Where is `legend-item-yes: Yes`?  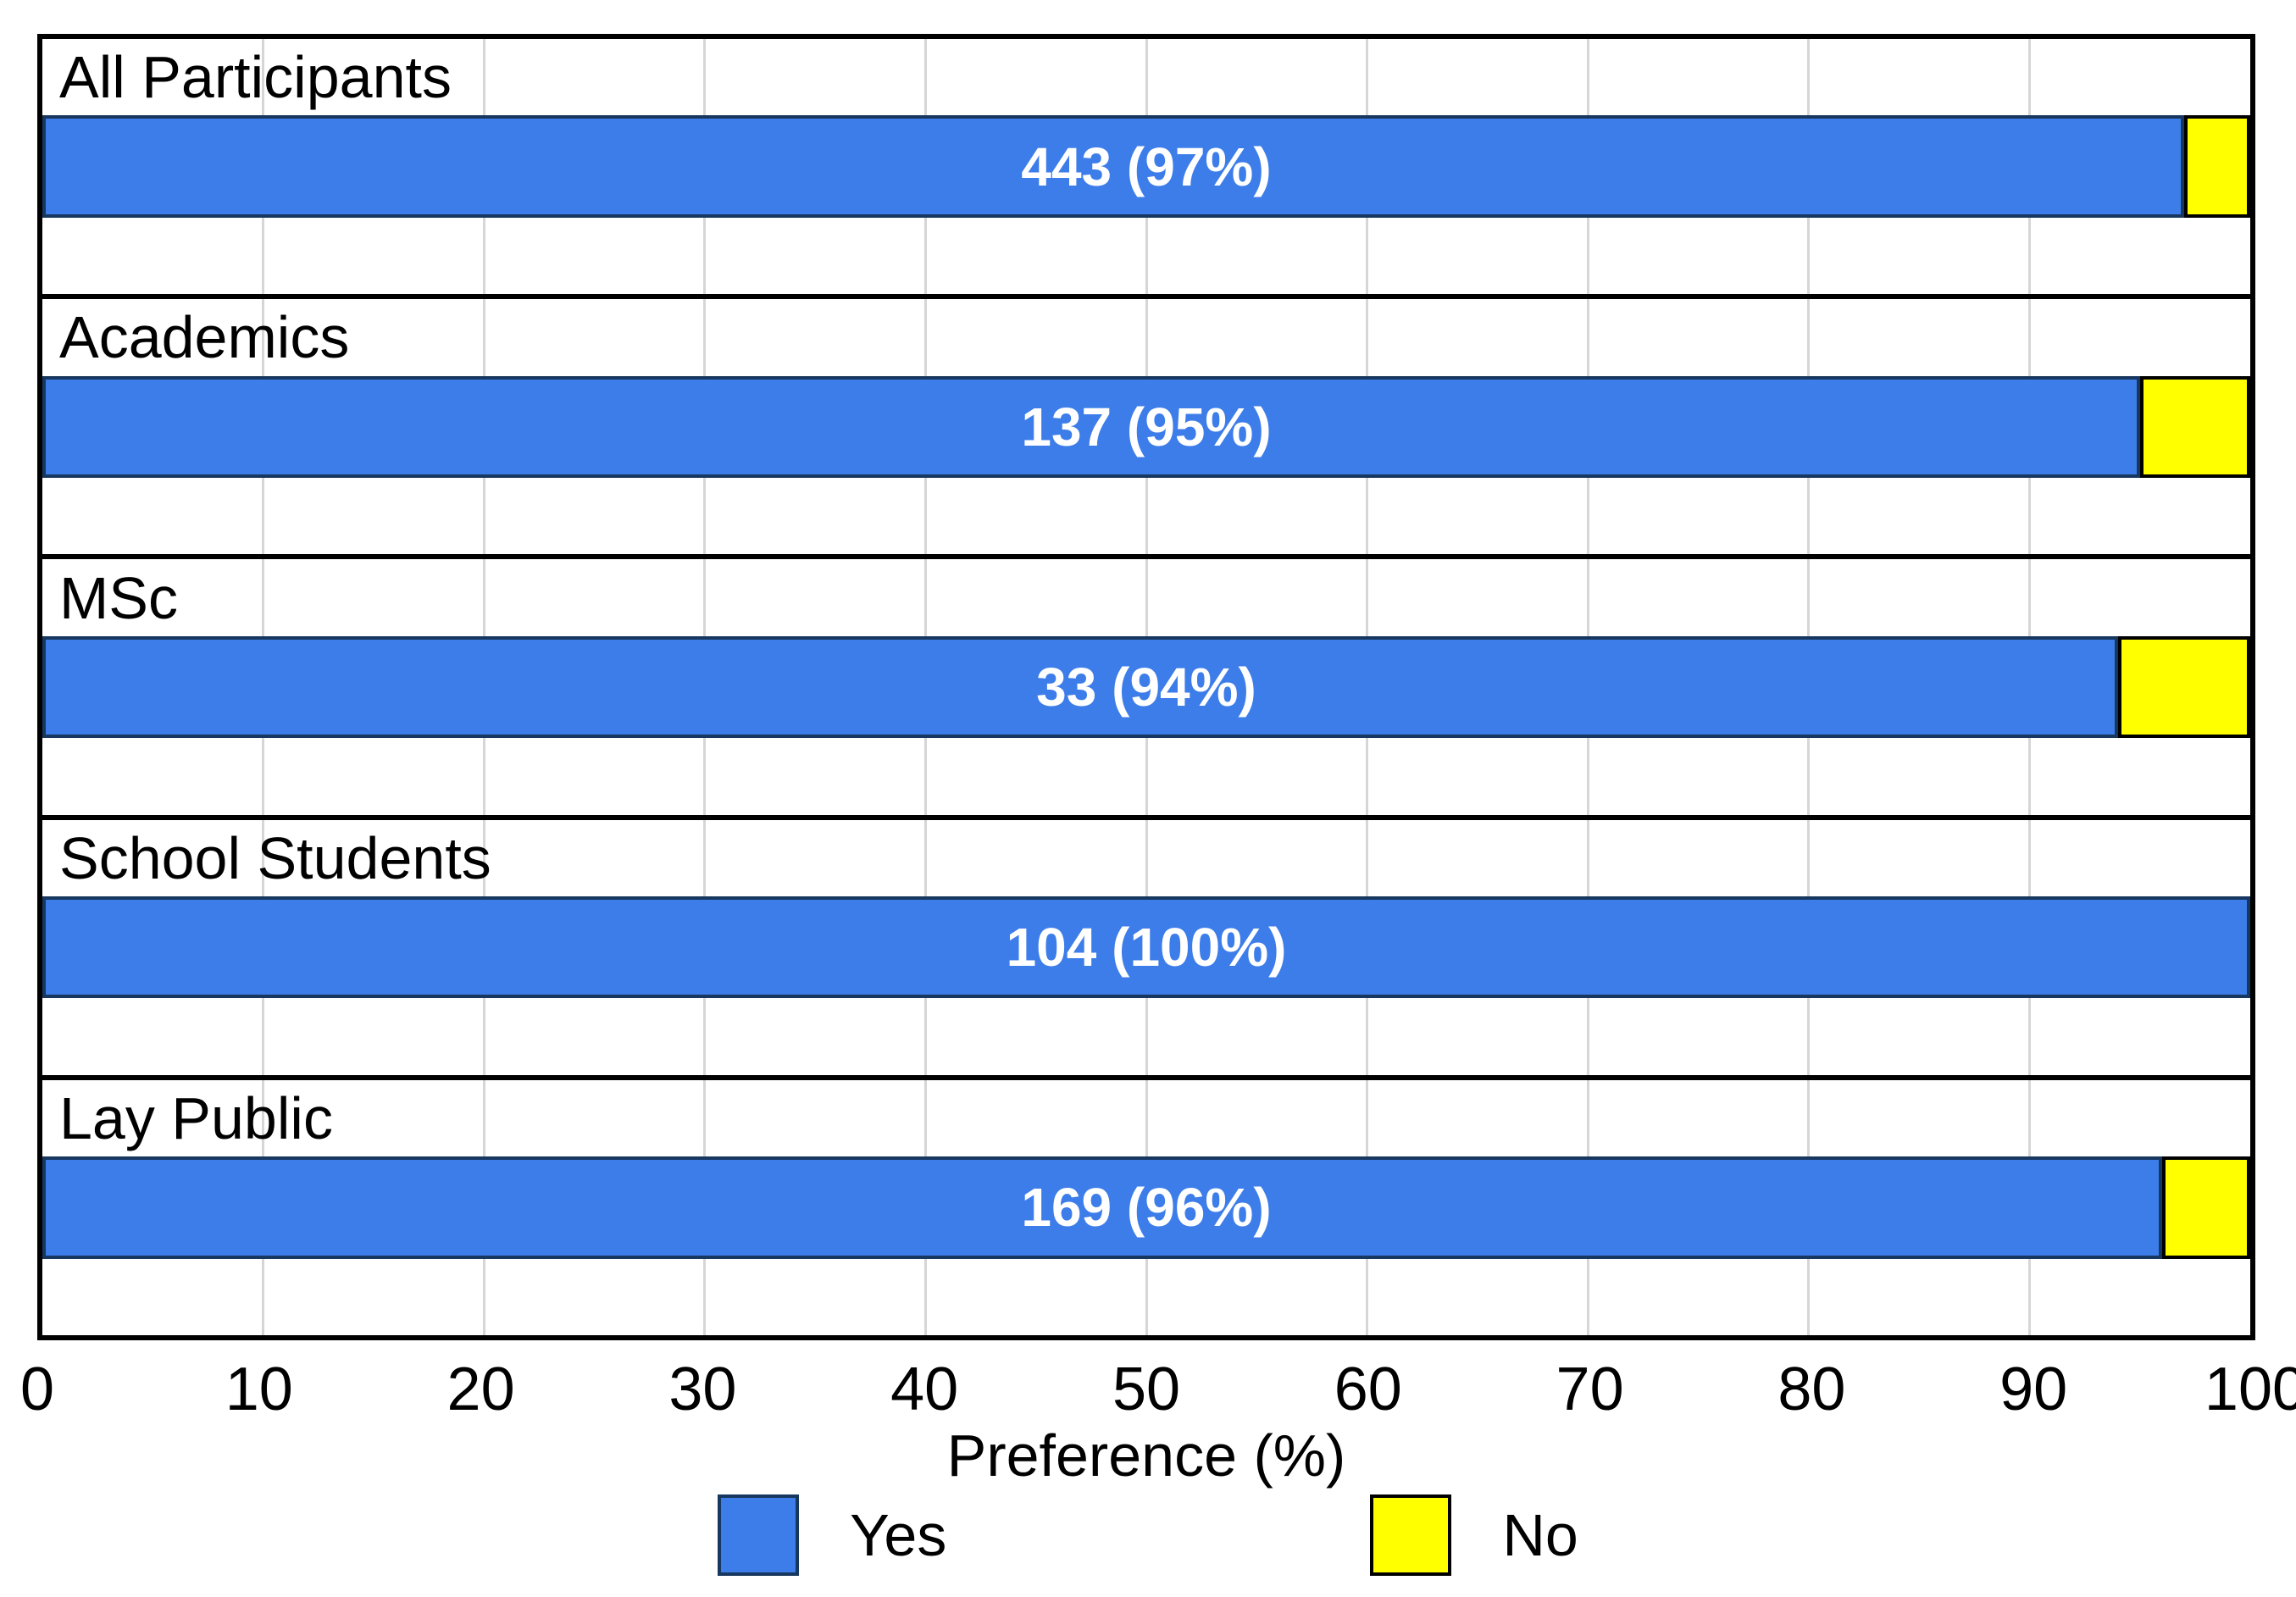 legend-item-yes: Yes is located at coordinates (832, 1535).